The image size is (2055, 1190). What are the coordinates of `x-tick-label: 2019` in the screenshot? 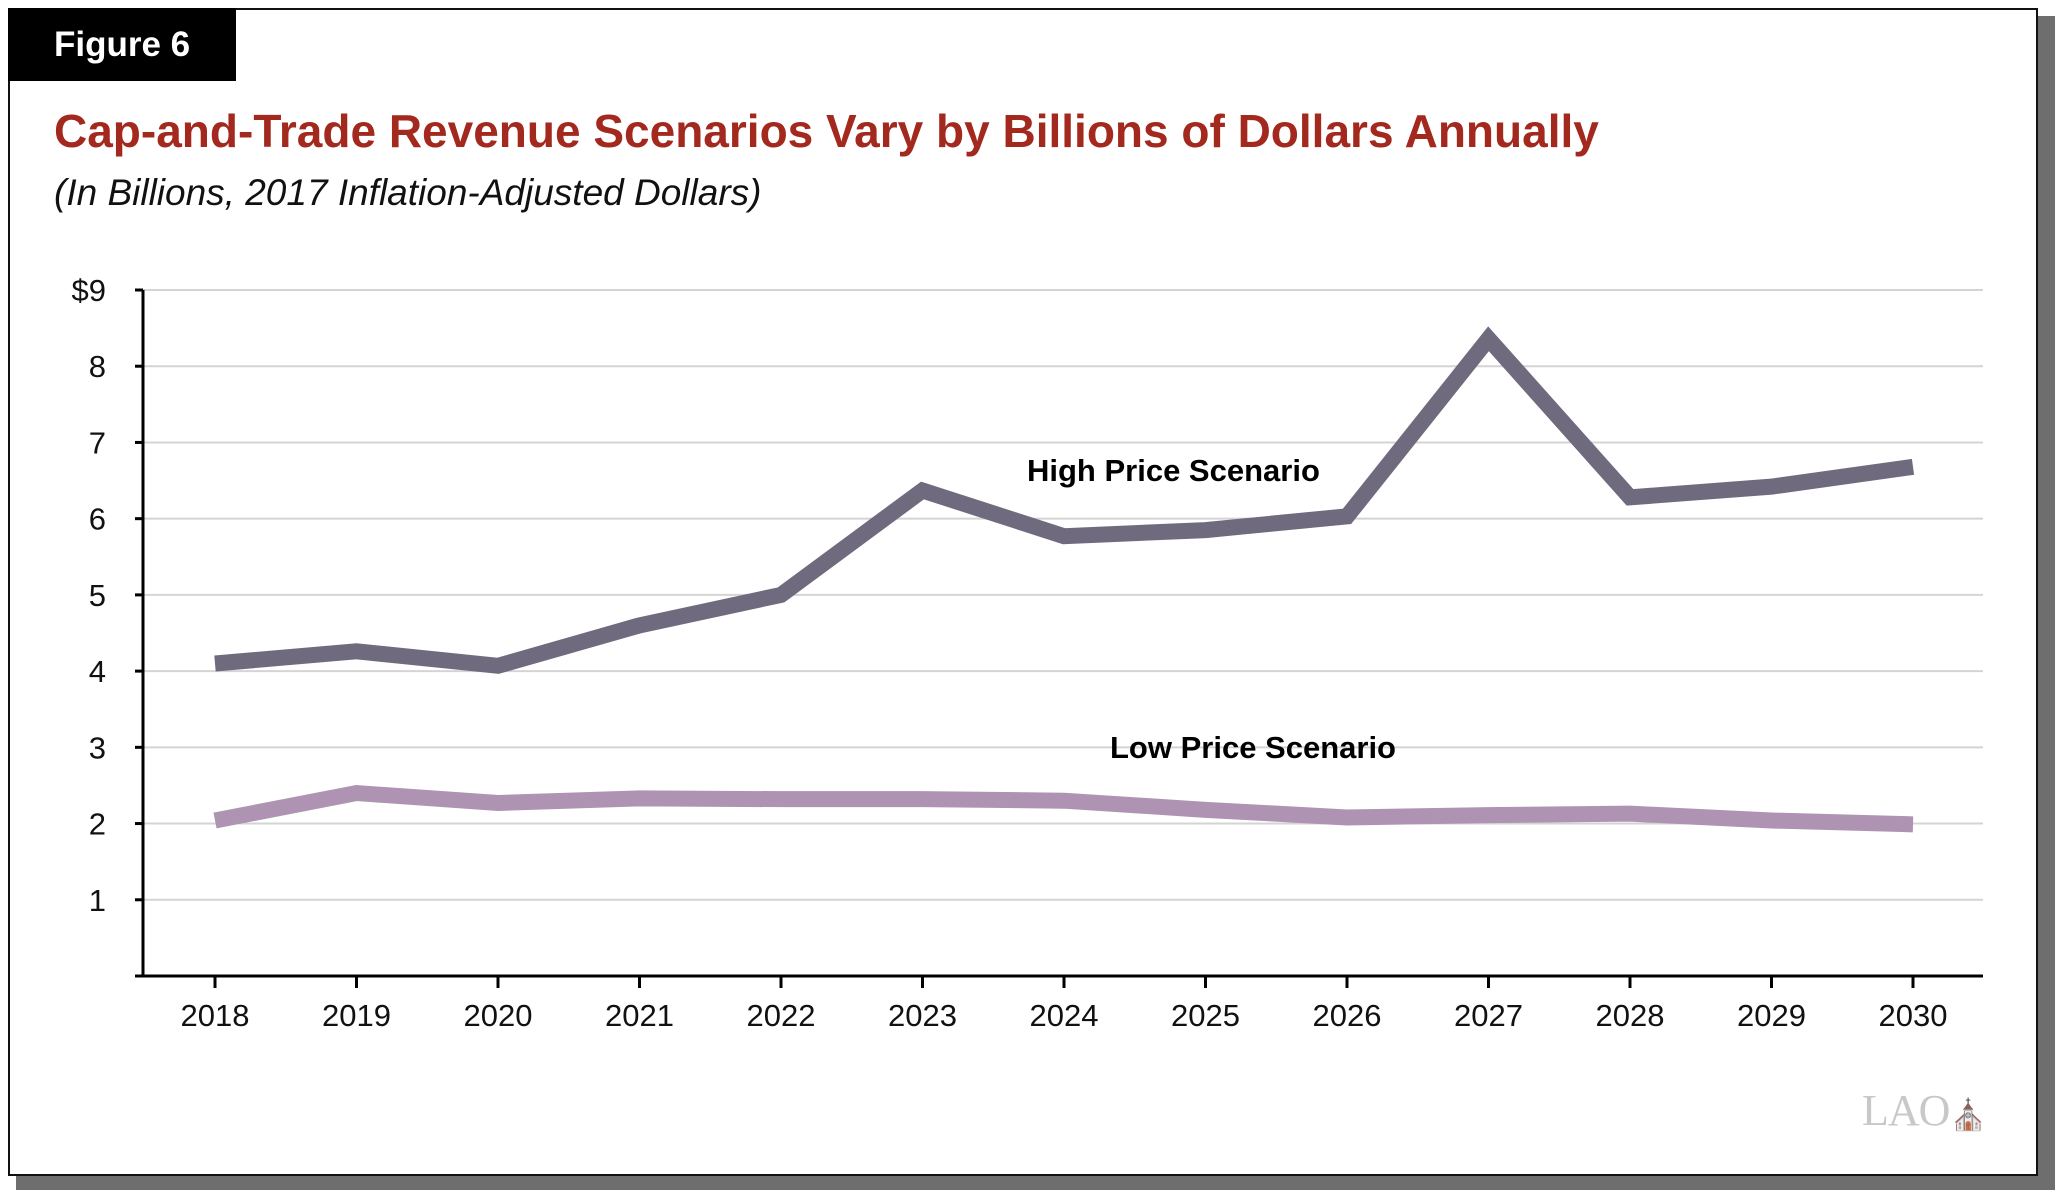 It's located at (356, 1015).